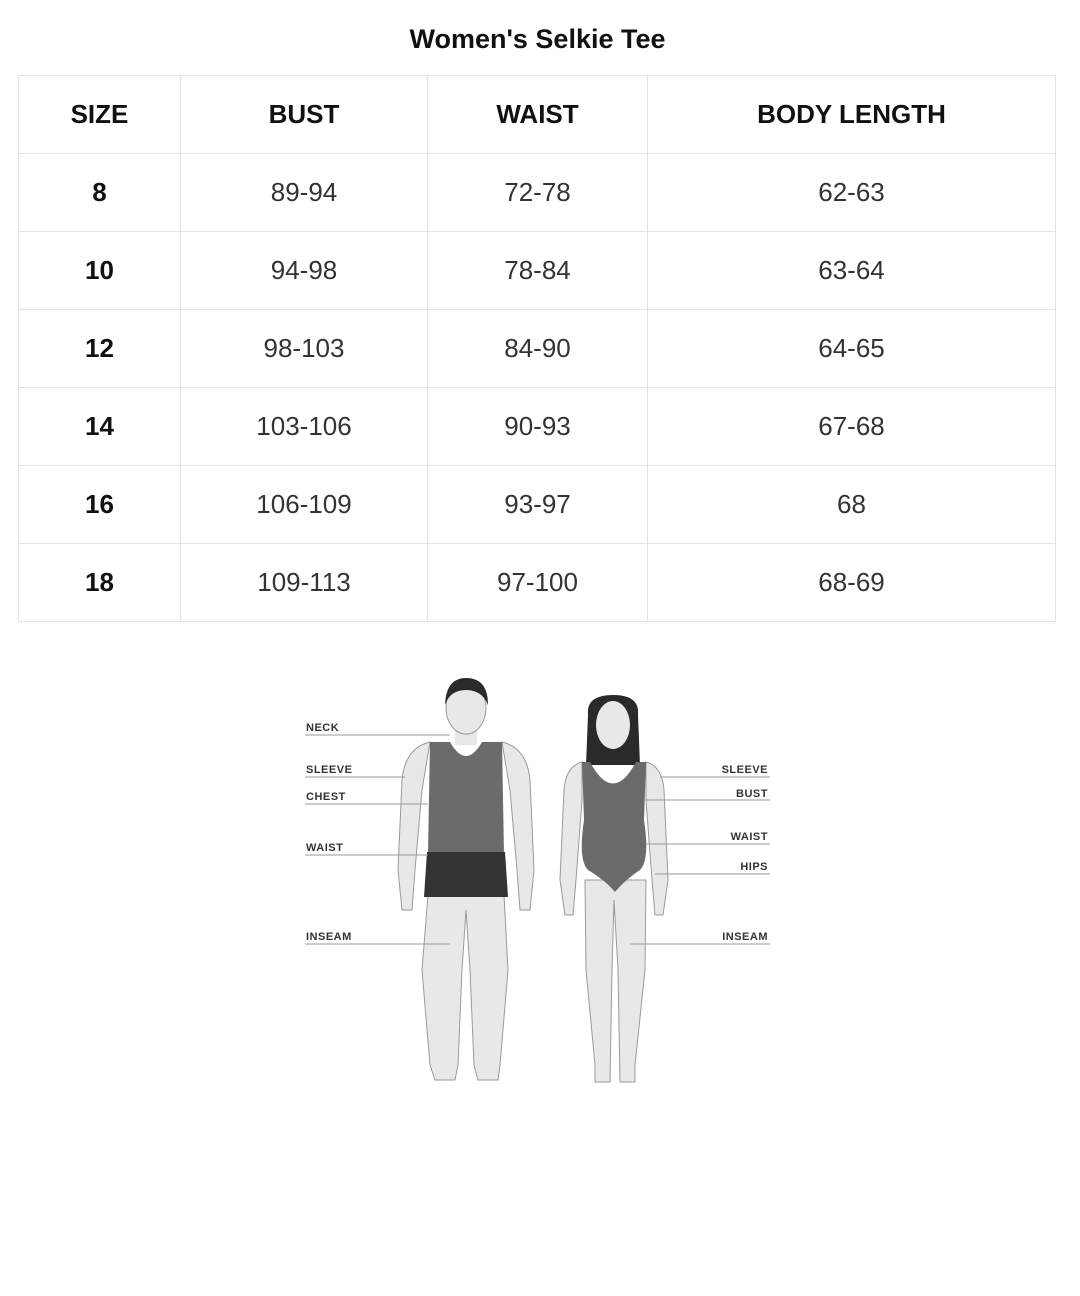  What do you see at coordinates (99, 504) in the screenshot?
I see `cell-size: 16` at bounding box center [99, 504].